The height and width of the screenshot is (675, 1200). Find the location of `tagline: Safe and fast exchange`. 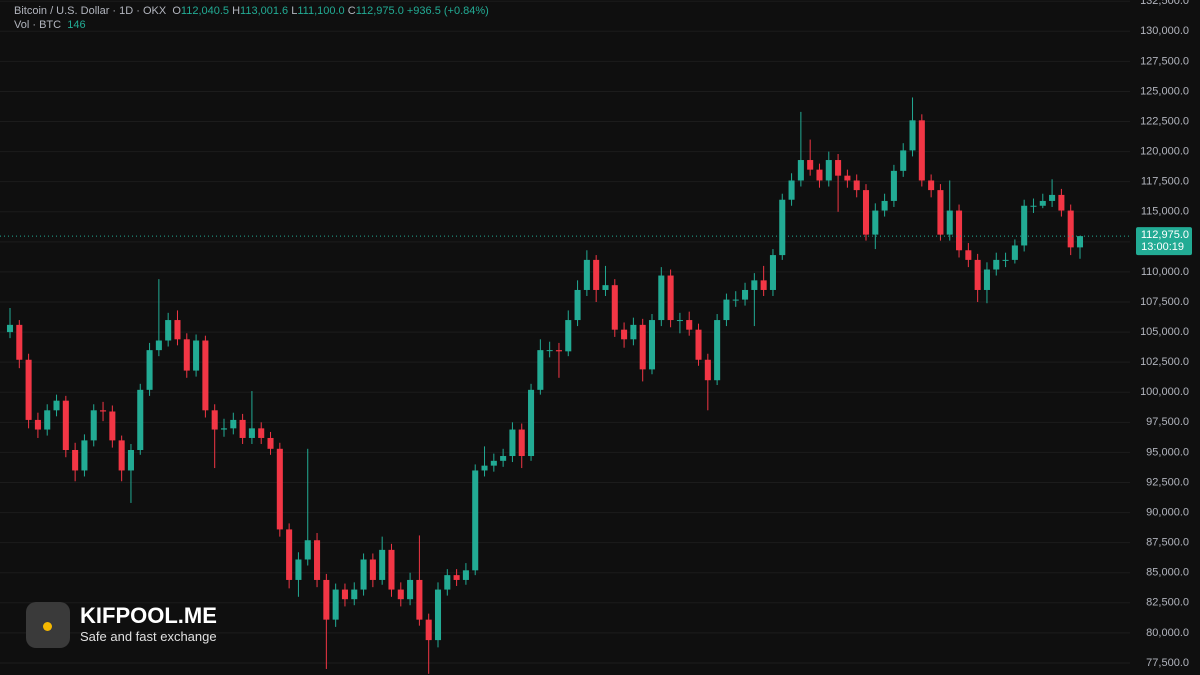

tagline: Safe and fast exchange is located at coordinates (148, 636).